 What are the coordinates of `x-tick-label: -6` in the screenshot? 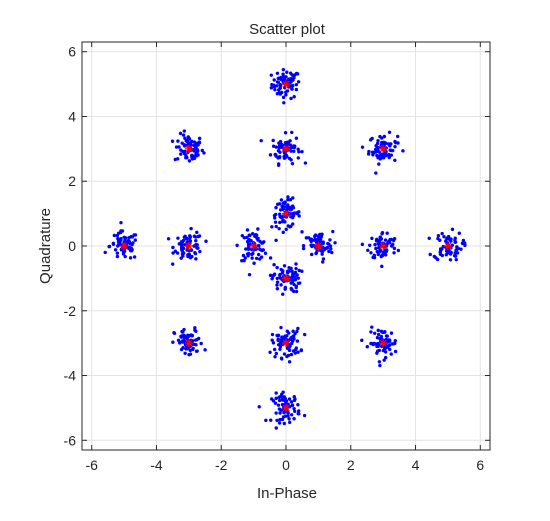 It's located at (91, 465).